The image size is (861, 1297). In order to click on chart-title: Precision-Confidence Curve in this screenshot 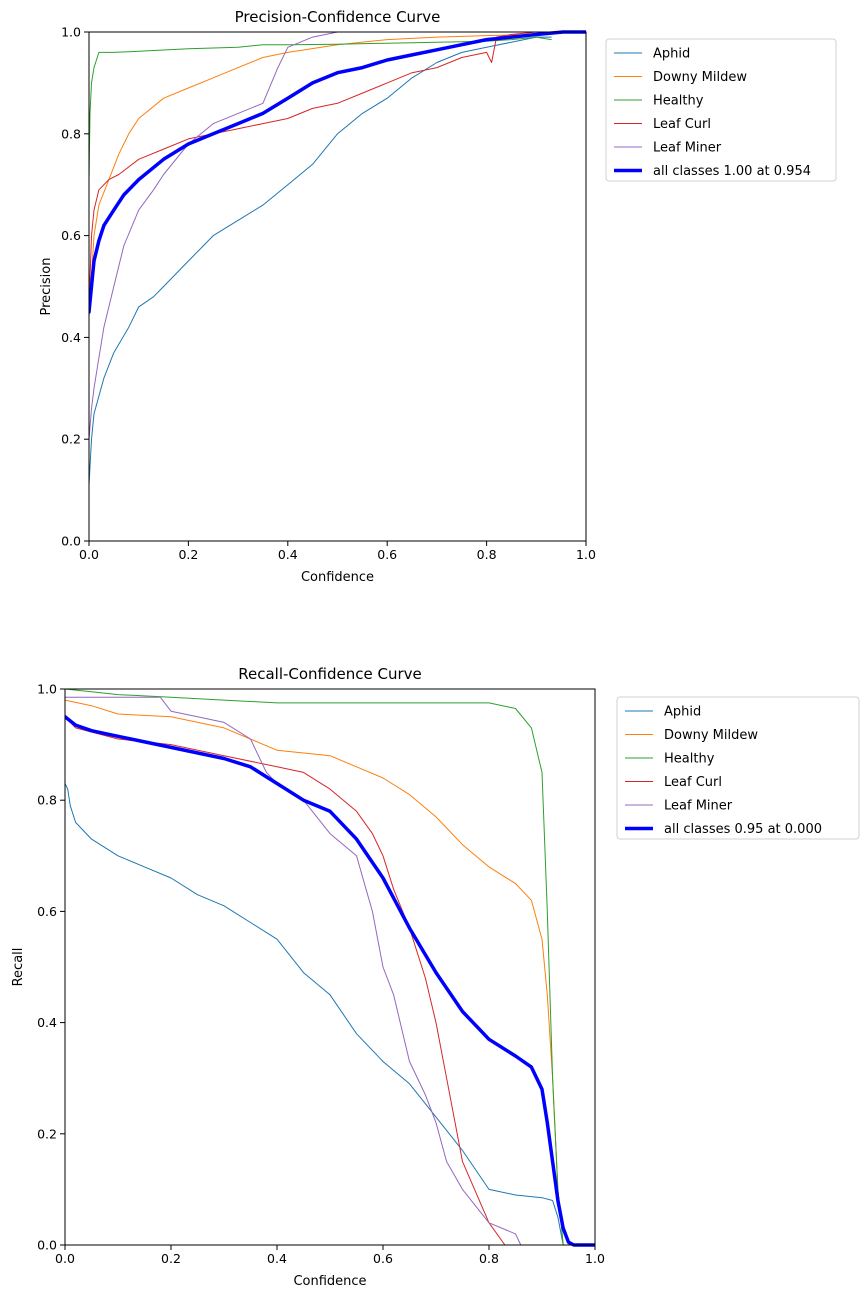, I will do `click(338, 17)`.